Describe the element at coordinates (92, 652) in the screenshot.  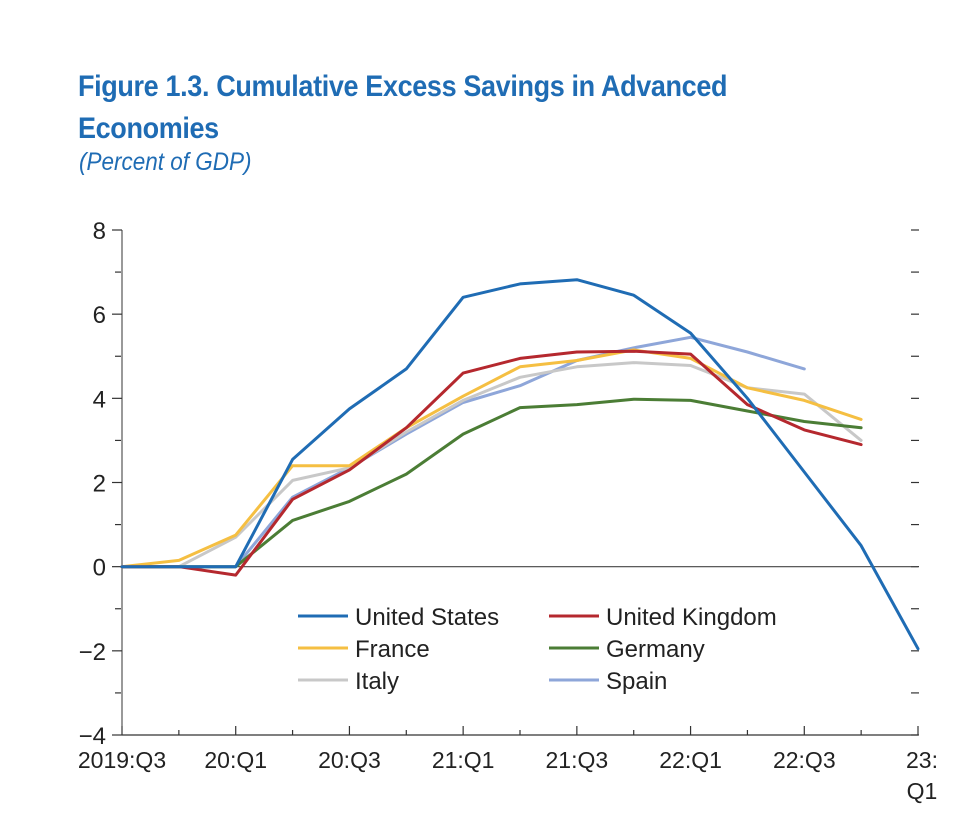
I see `y-tick-label: −2` at that location.